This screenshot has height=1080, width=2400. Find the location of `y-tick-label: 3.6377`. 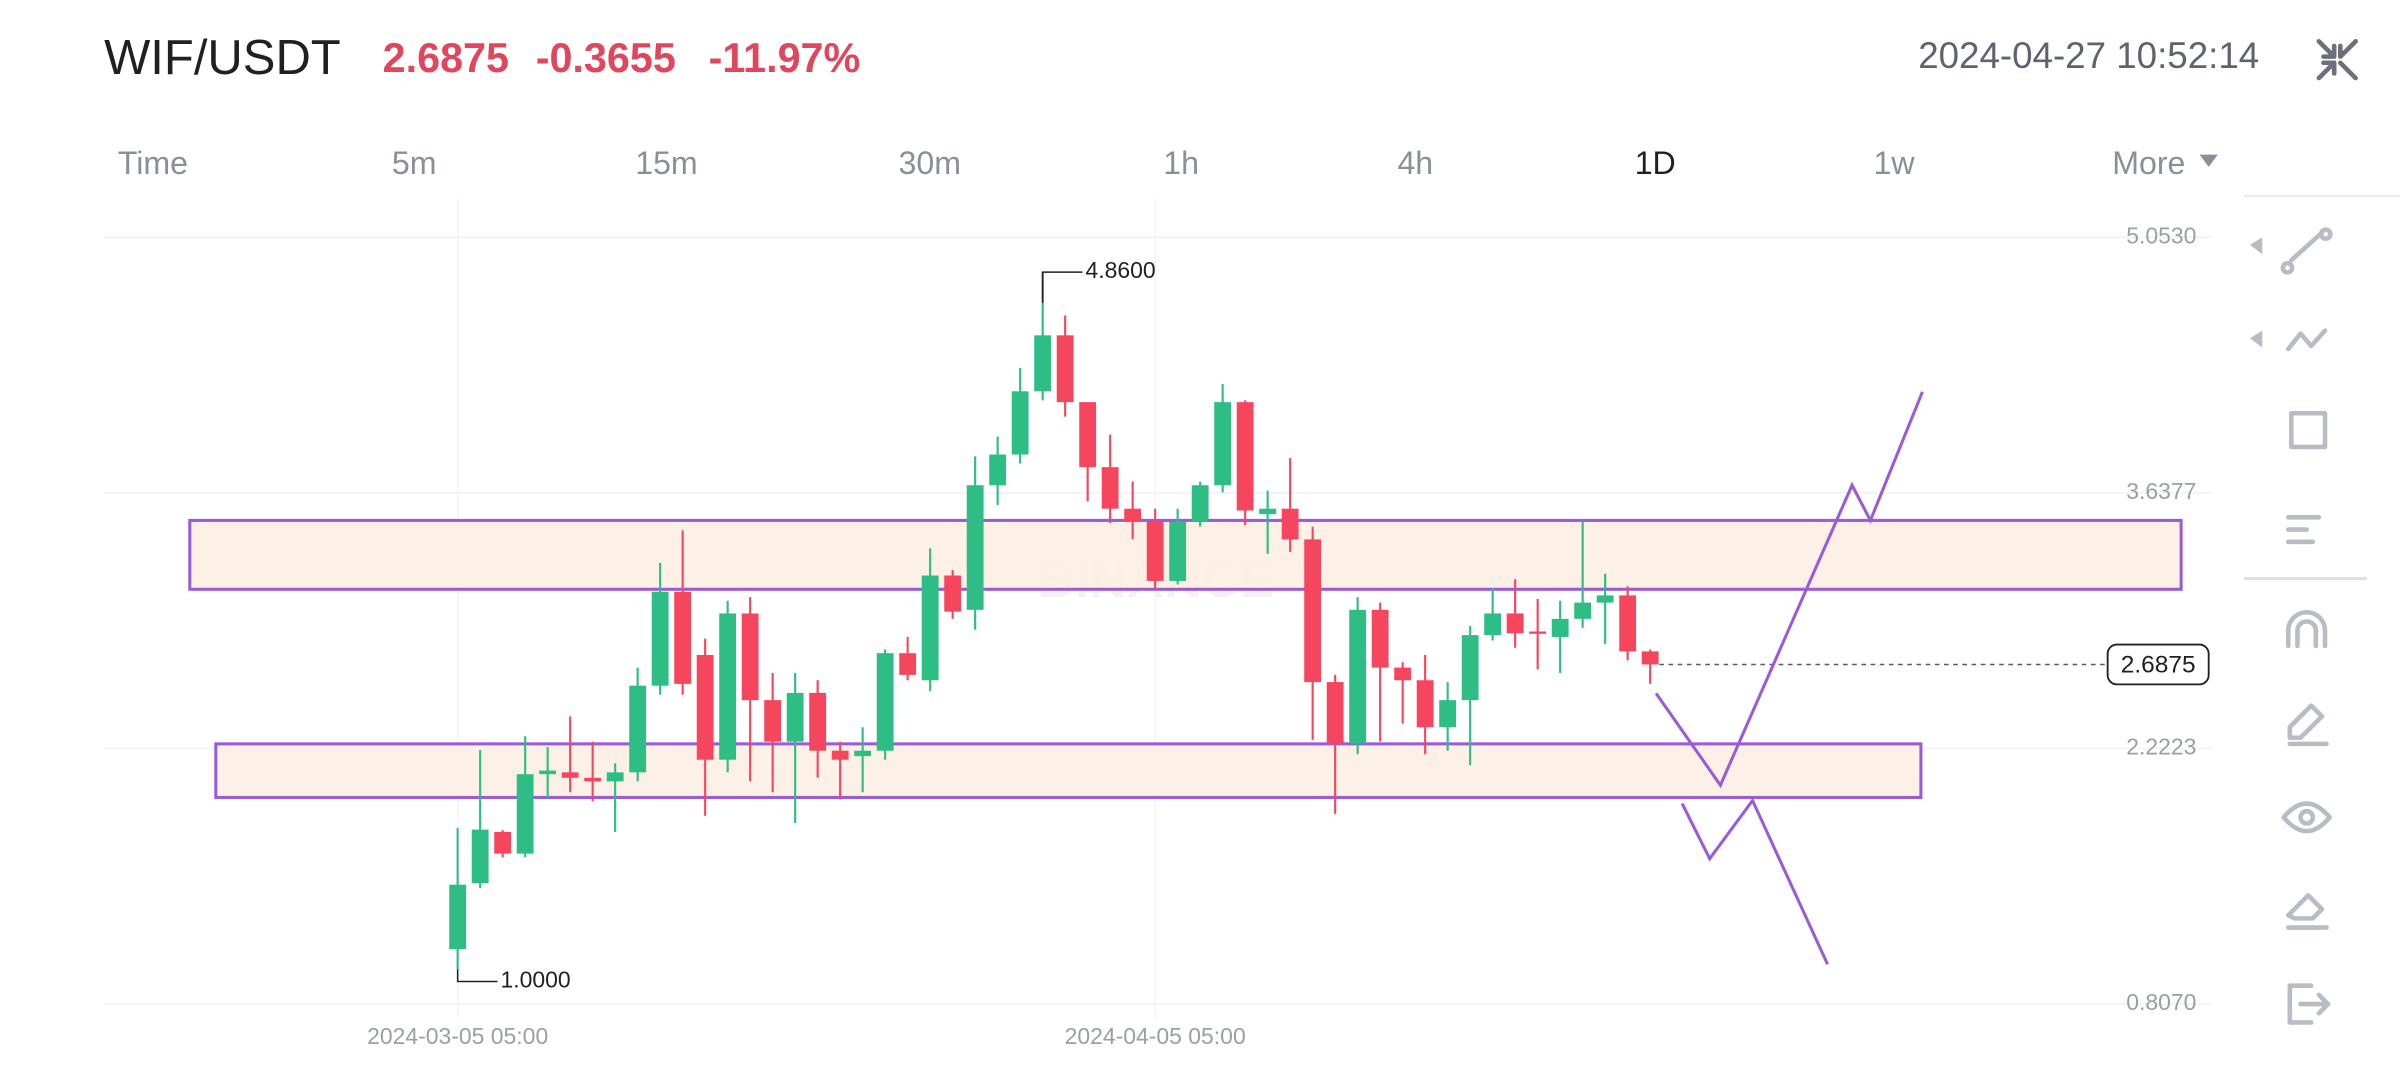

y-tick-label: 3.6377 is located at coordinates (2161, 491).